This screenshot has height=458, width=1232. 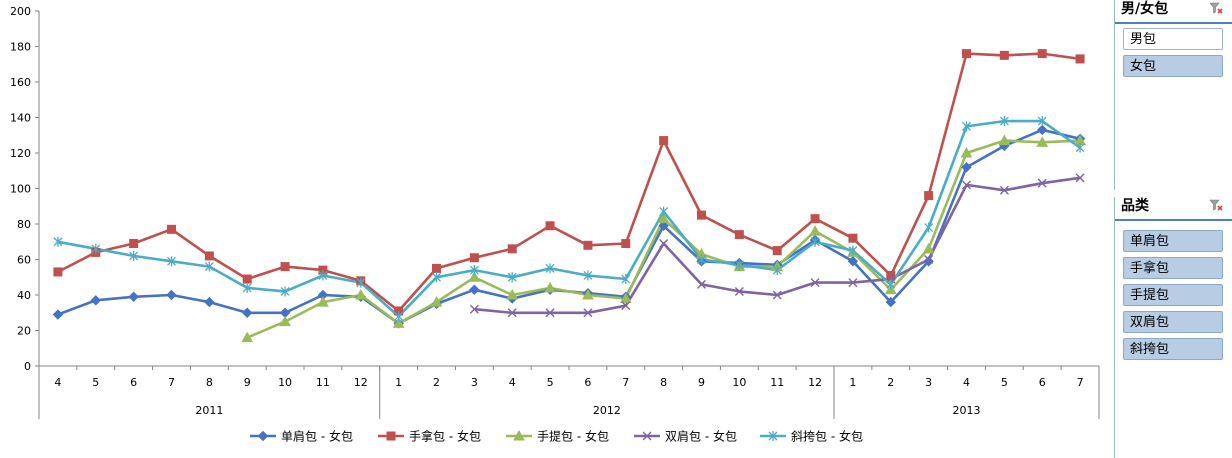 I want to click on slicer-item-clutch: 手拿包, so click(x=1173, y=268).